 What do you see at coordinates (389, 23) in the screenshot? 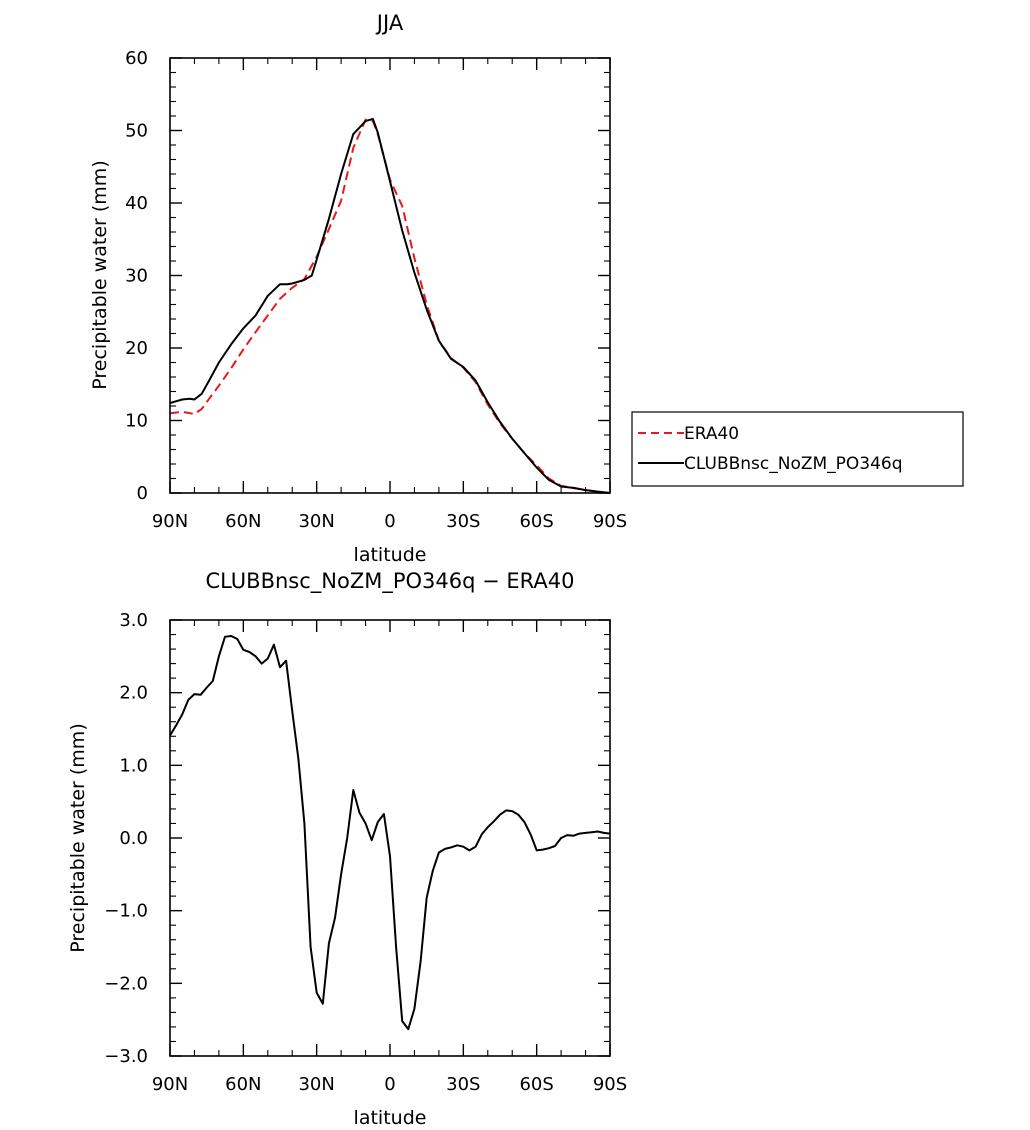
I see `chart-title: JJA` at bounding box center [389, 23].